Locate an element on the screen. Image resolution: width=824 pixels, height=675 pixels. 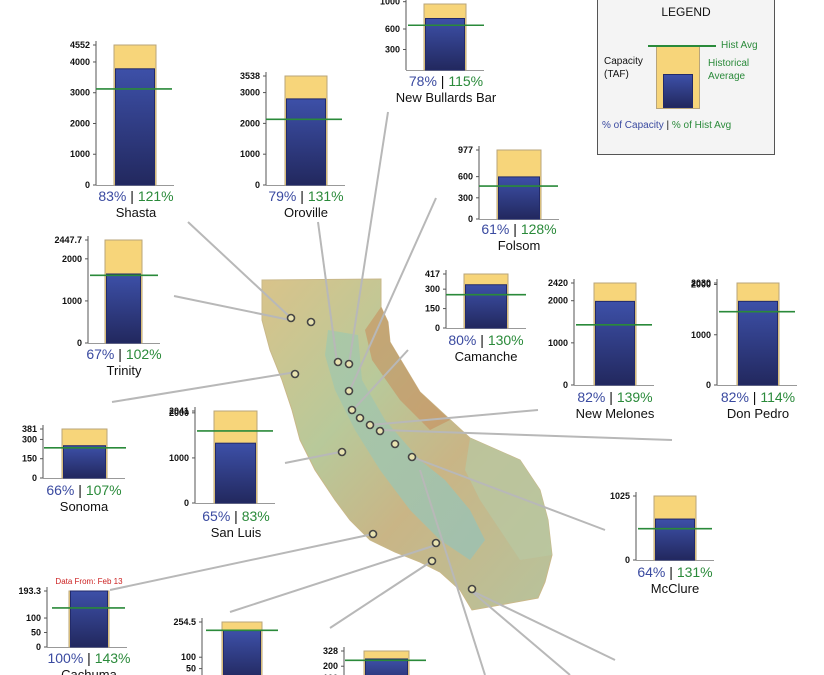
tick-label: 50 is located at coordinates (36, 633).